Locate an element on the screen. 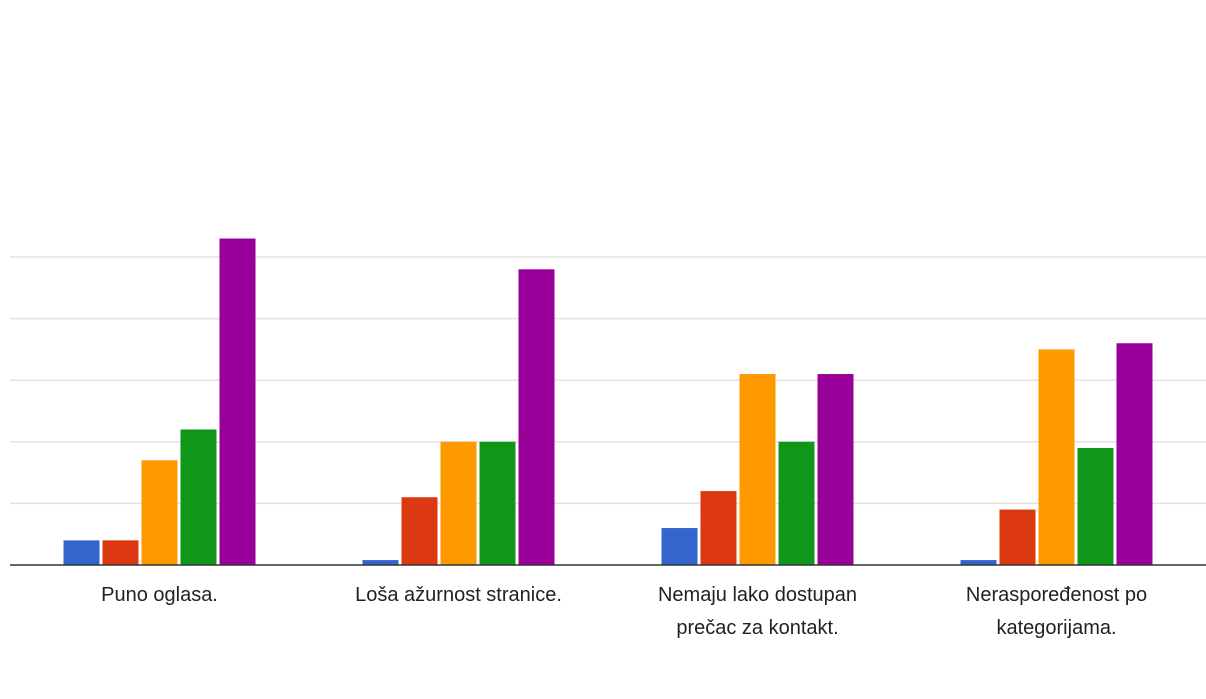 Image resolution: width=1206 pixels, height=699 pixels. bar-cat4-series2 is located at coordinates (1017, 537).